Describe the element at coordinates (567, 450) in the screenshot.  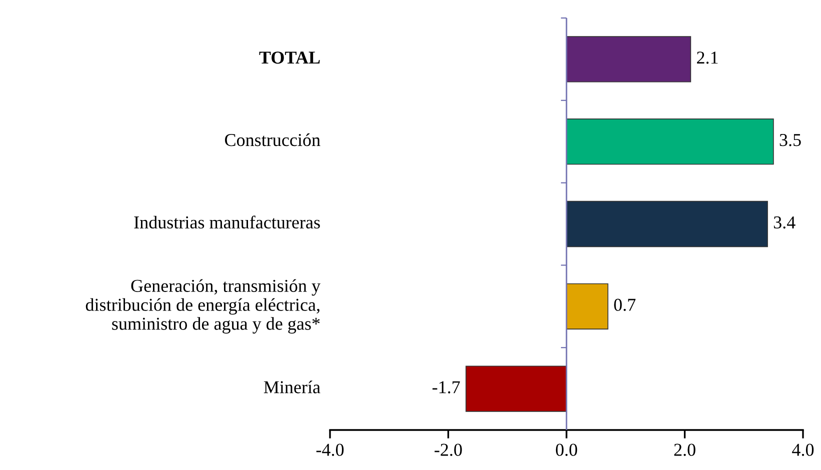
I see `x-tick-label: 0.0` at that location.